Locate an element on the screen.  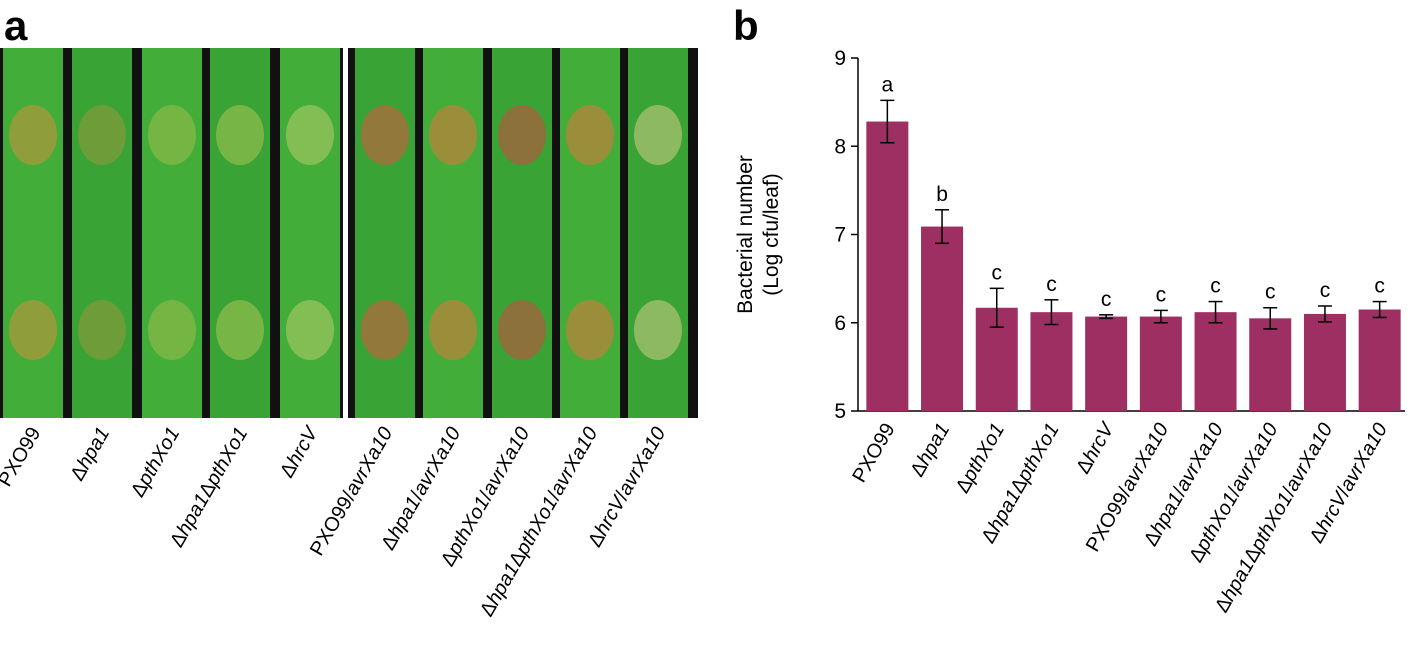
significance-letter: a is located at coordinates (888, 84).